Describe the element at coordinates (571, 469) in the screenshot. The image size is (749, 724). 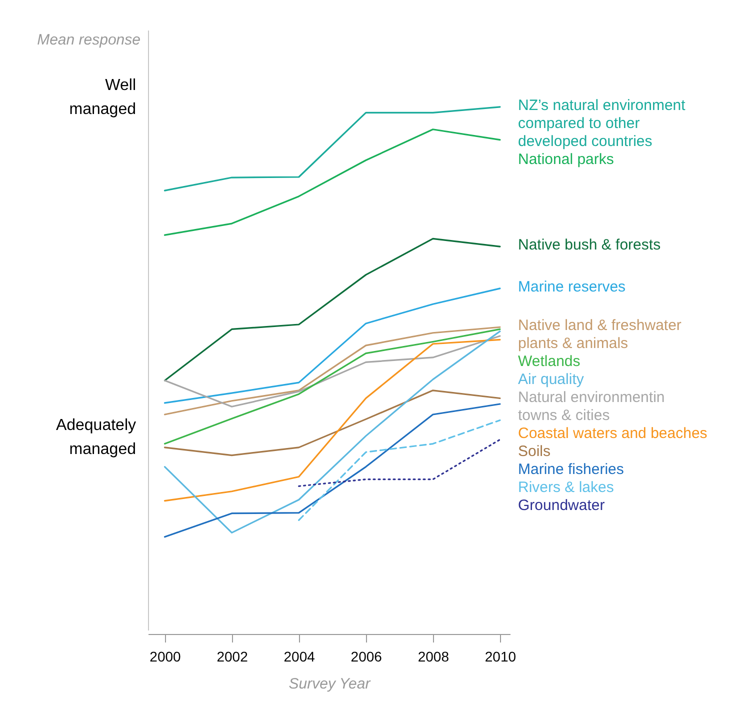
I see `text: Marine fisheries` at that location.